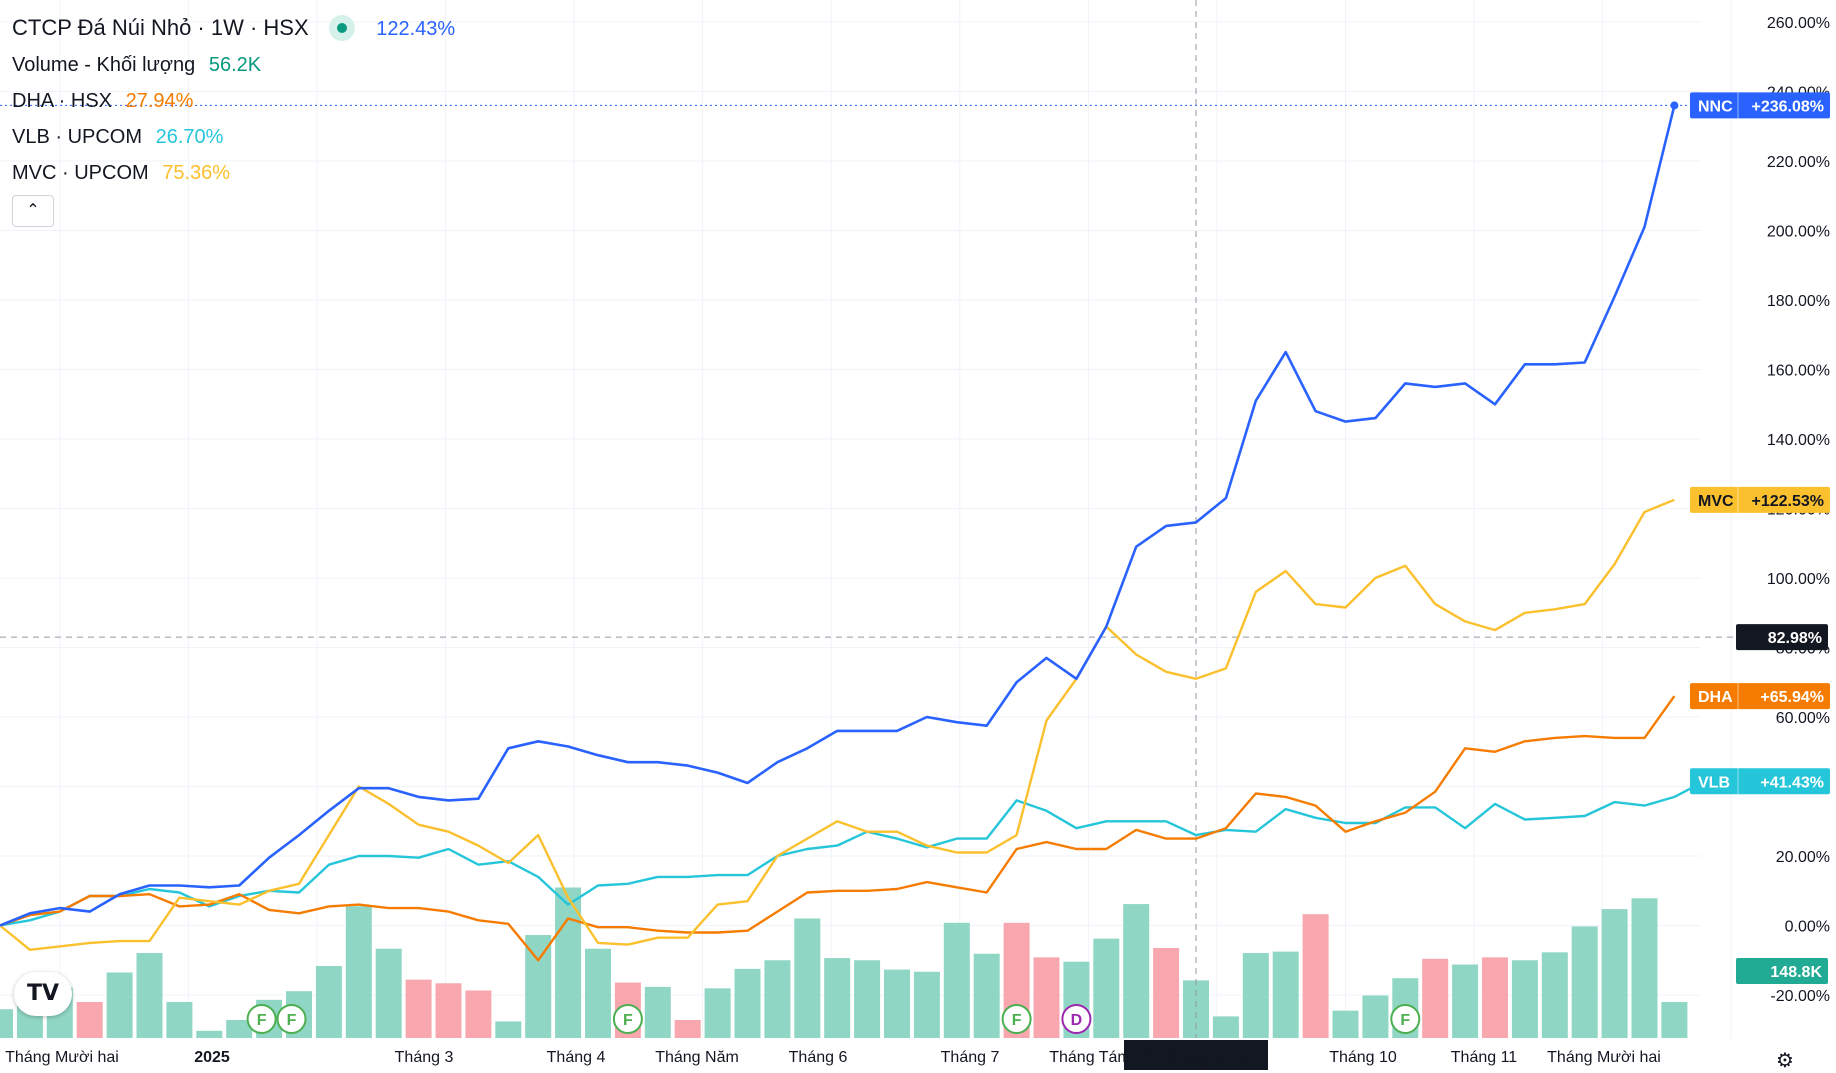 This screenshot has height=1073, width=1836. What do you see at coordinates (189, 137) in the screenshot?
I see `legend-value: 26.70%` at bounding box center [189, 137].